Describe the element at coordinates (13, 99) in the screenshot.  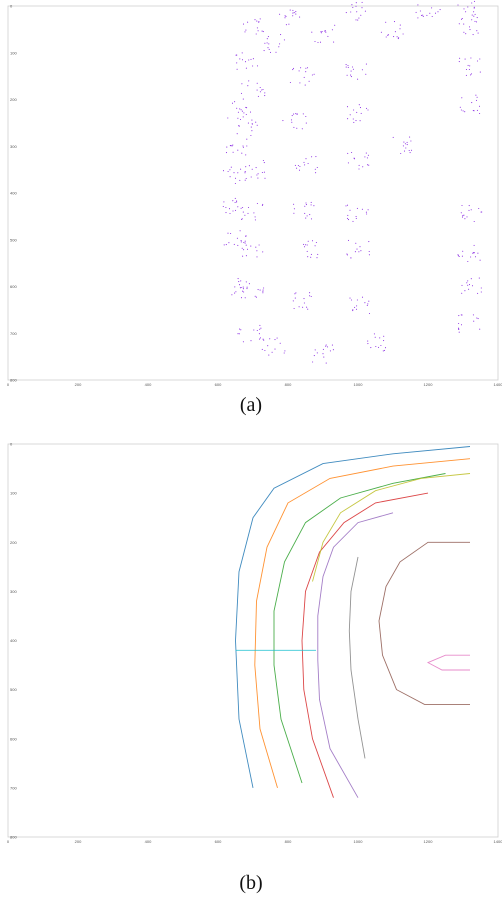
I see `y-tick-label: 200` at that location.